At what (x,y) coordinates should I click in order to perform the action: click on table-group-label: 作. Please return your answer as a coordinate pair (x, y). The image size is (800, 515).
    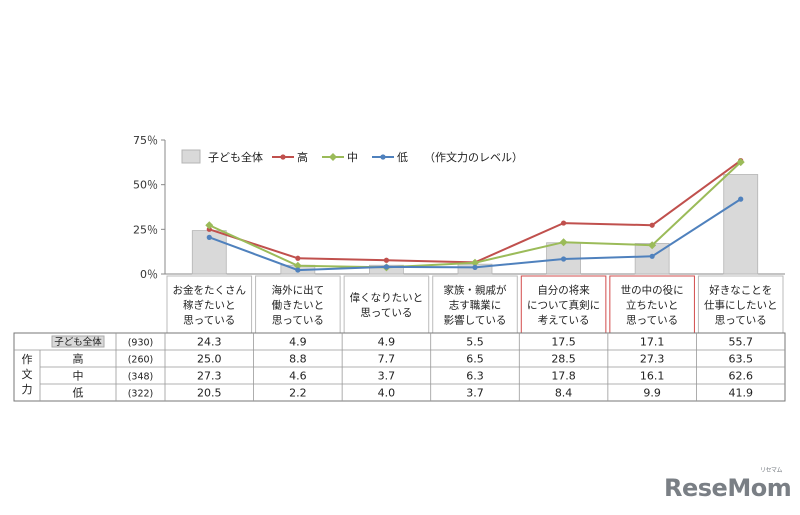
    Looking at the image, I should click on (27, 359).